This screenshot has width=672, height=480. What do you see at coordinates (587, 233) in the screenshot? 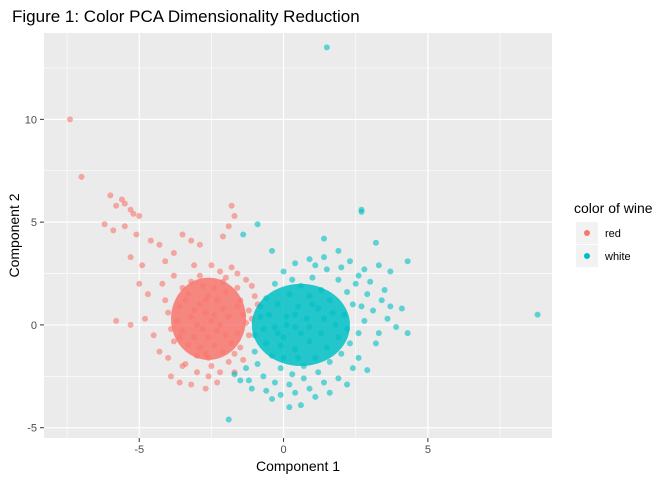
I see `legend-swatch` at bounding box center [587, 233].